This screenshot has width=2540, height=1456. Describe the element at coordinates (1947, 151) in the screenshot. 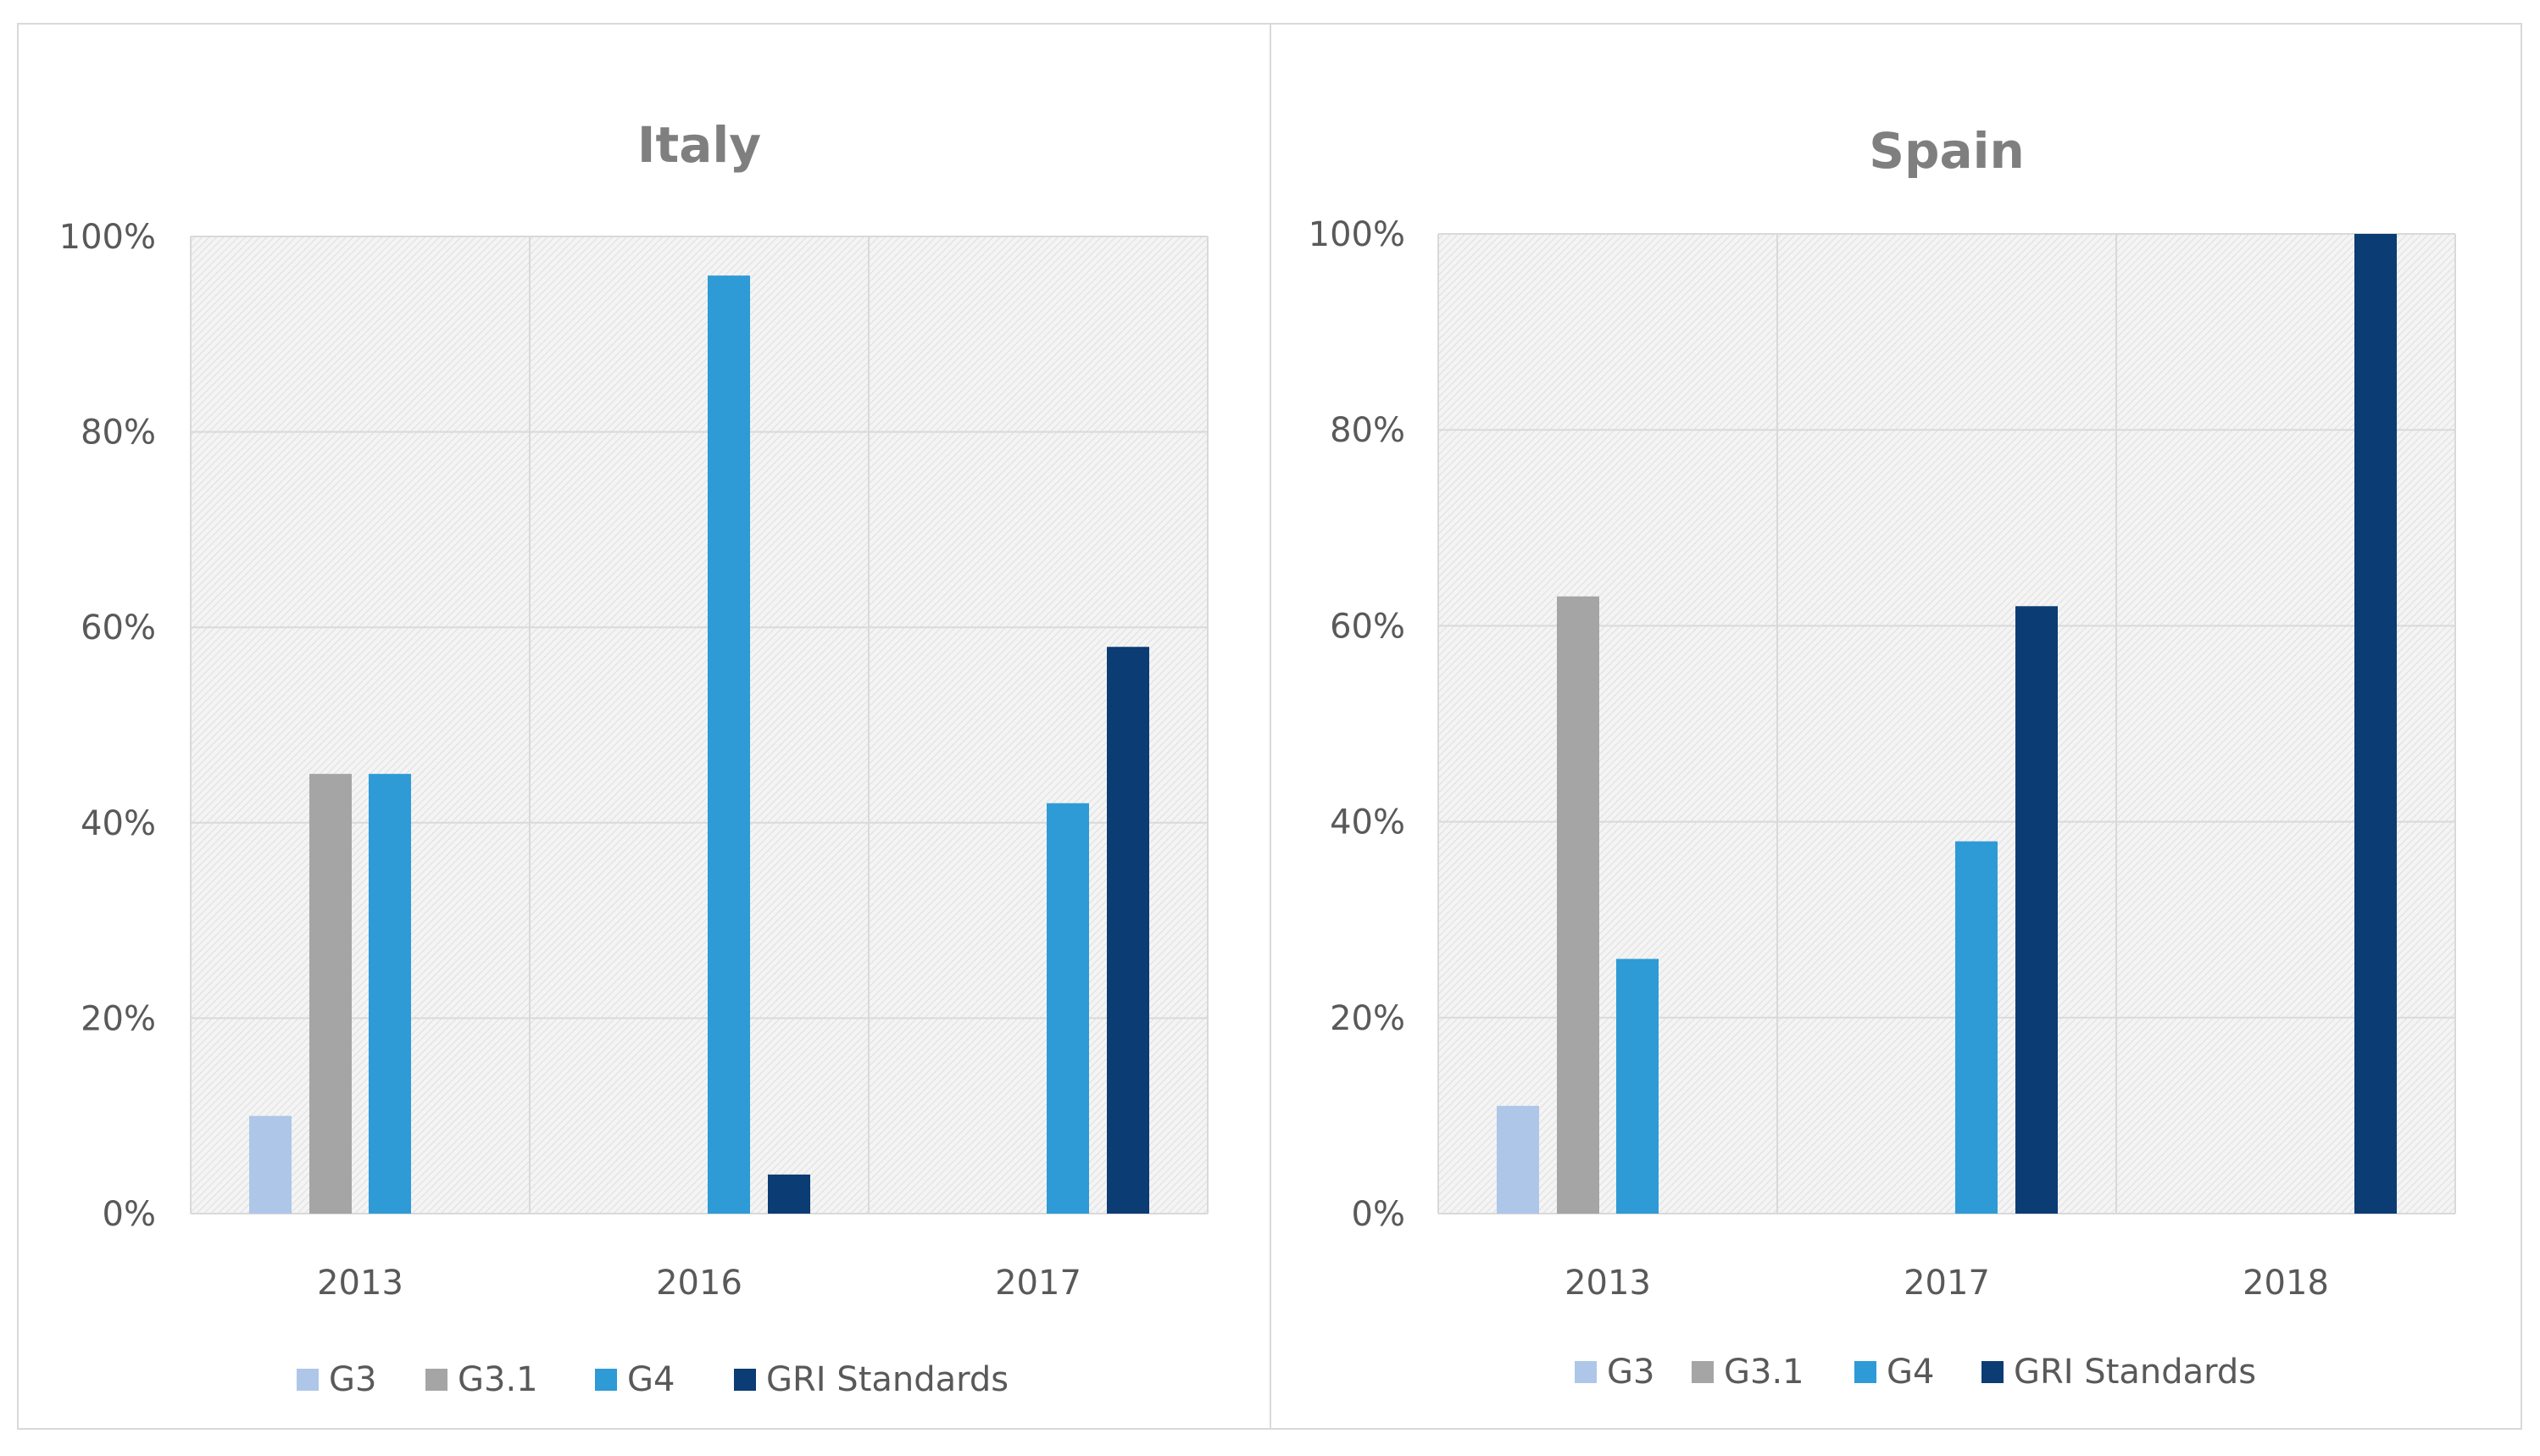

I see `chart-title: Spain` at that location.